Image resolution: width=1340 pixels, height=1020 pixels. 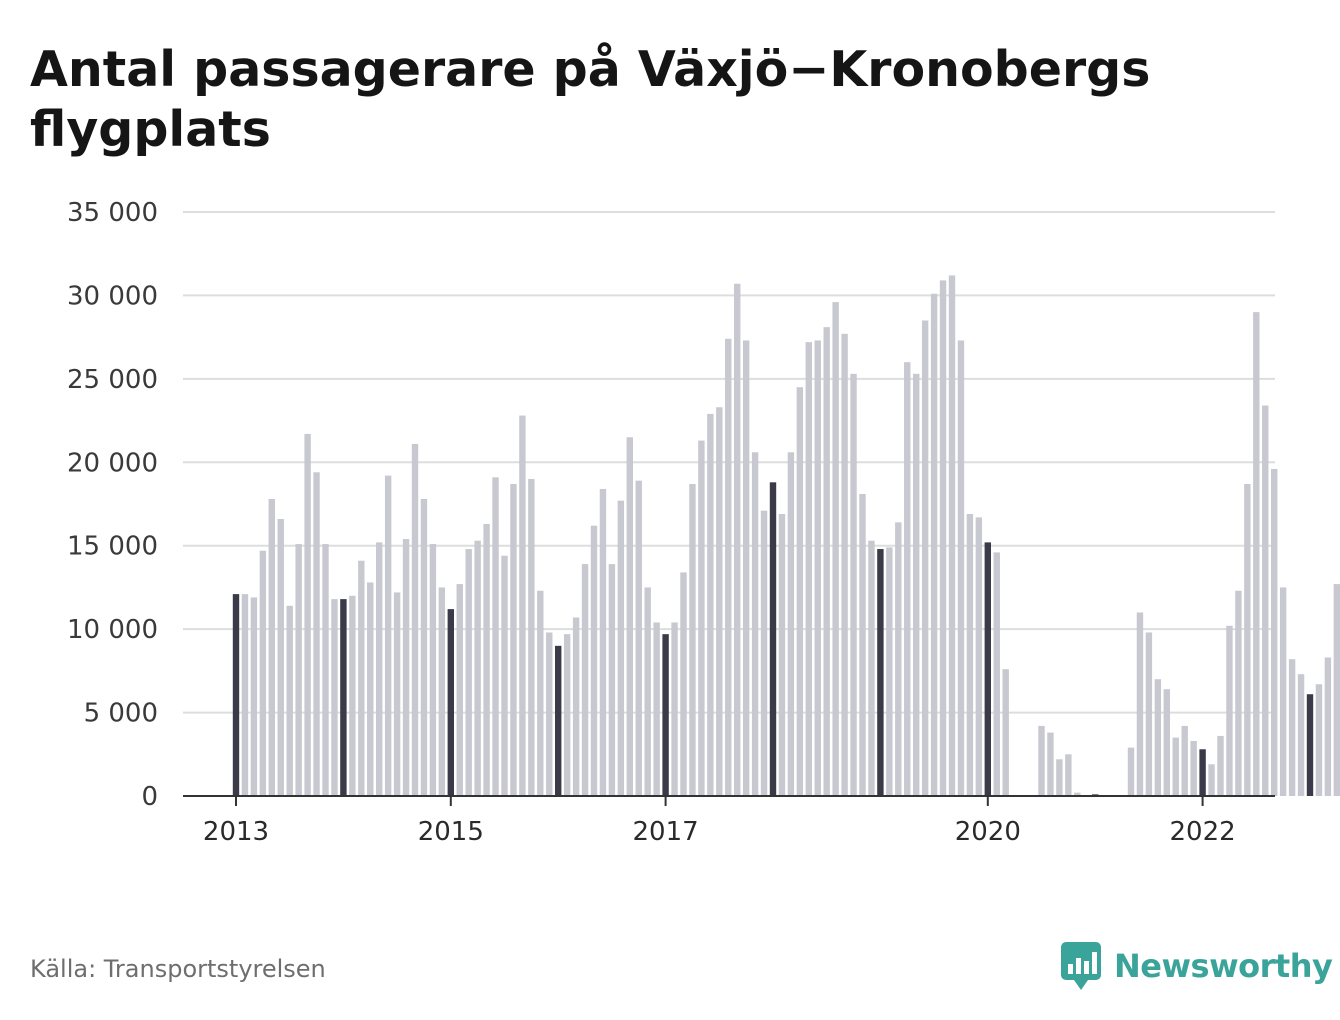 I want to click on y-tick-label: 10 000, so click(x=112, y=630).